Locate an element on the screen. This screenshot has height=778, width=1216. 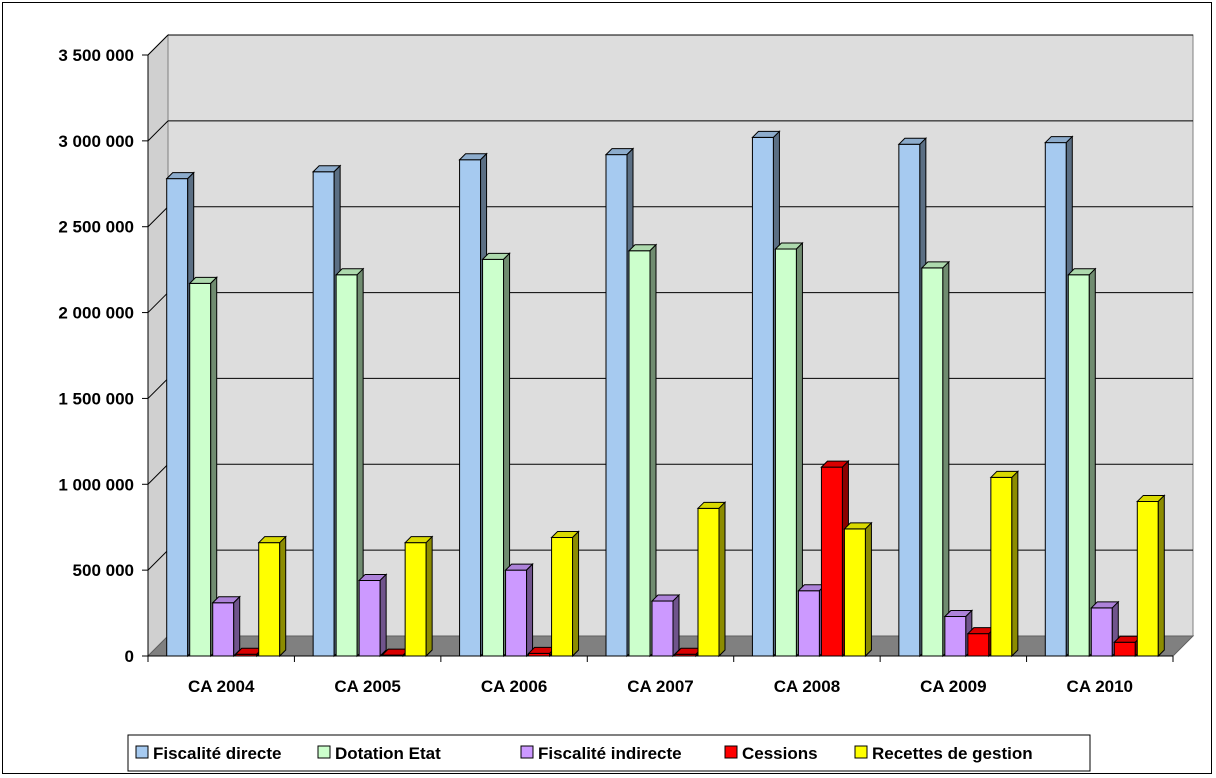
x-tick-label: CA 2010 is located at coordinates (1100, 686).